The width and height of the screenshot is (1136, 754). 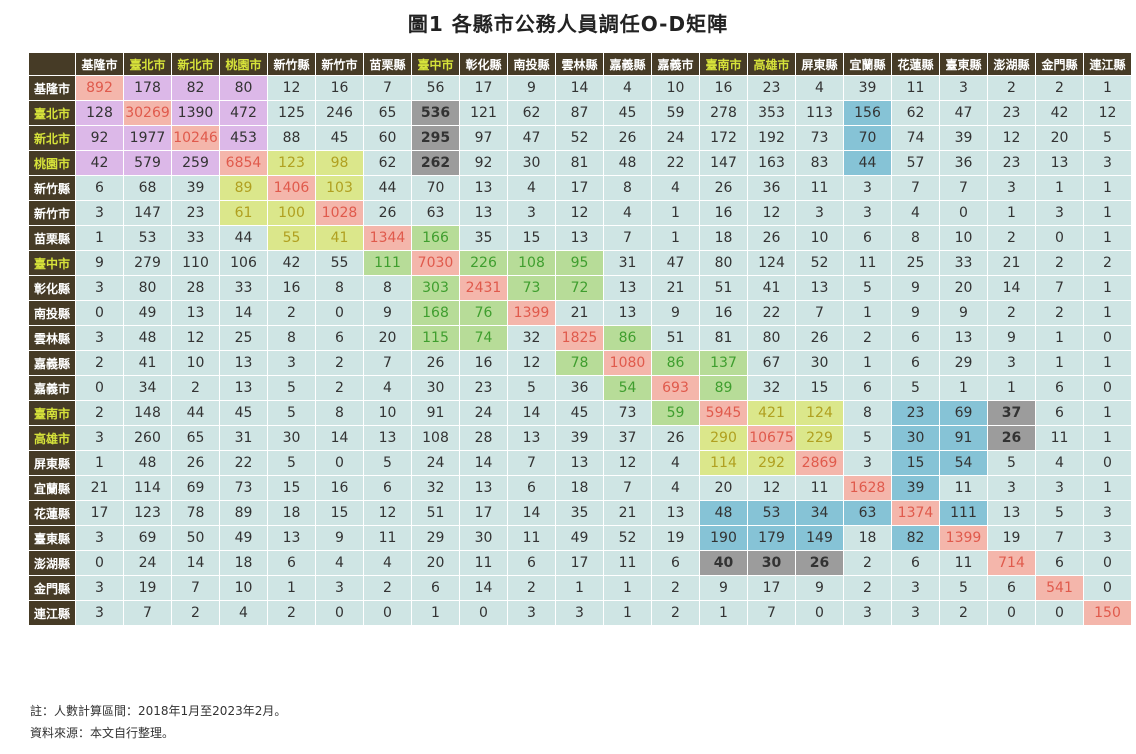 I want to click on matrix-cell: 12, so click(x=627, y=463).